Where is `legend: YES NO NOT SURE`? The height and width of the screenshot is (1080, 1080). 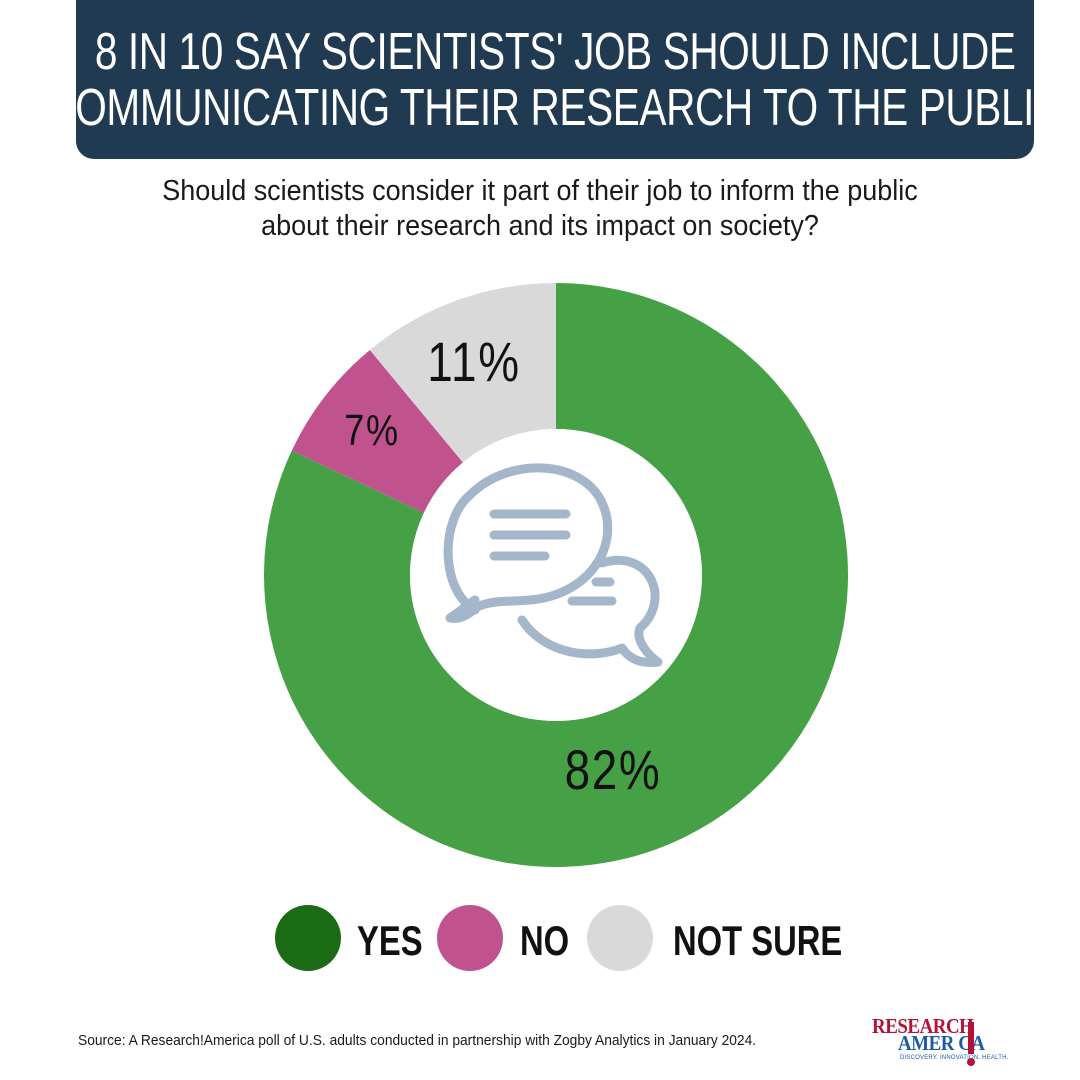
legend: YES NO NOT SURE is located at coordinates (540, 940).